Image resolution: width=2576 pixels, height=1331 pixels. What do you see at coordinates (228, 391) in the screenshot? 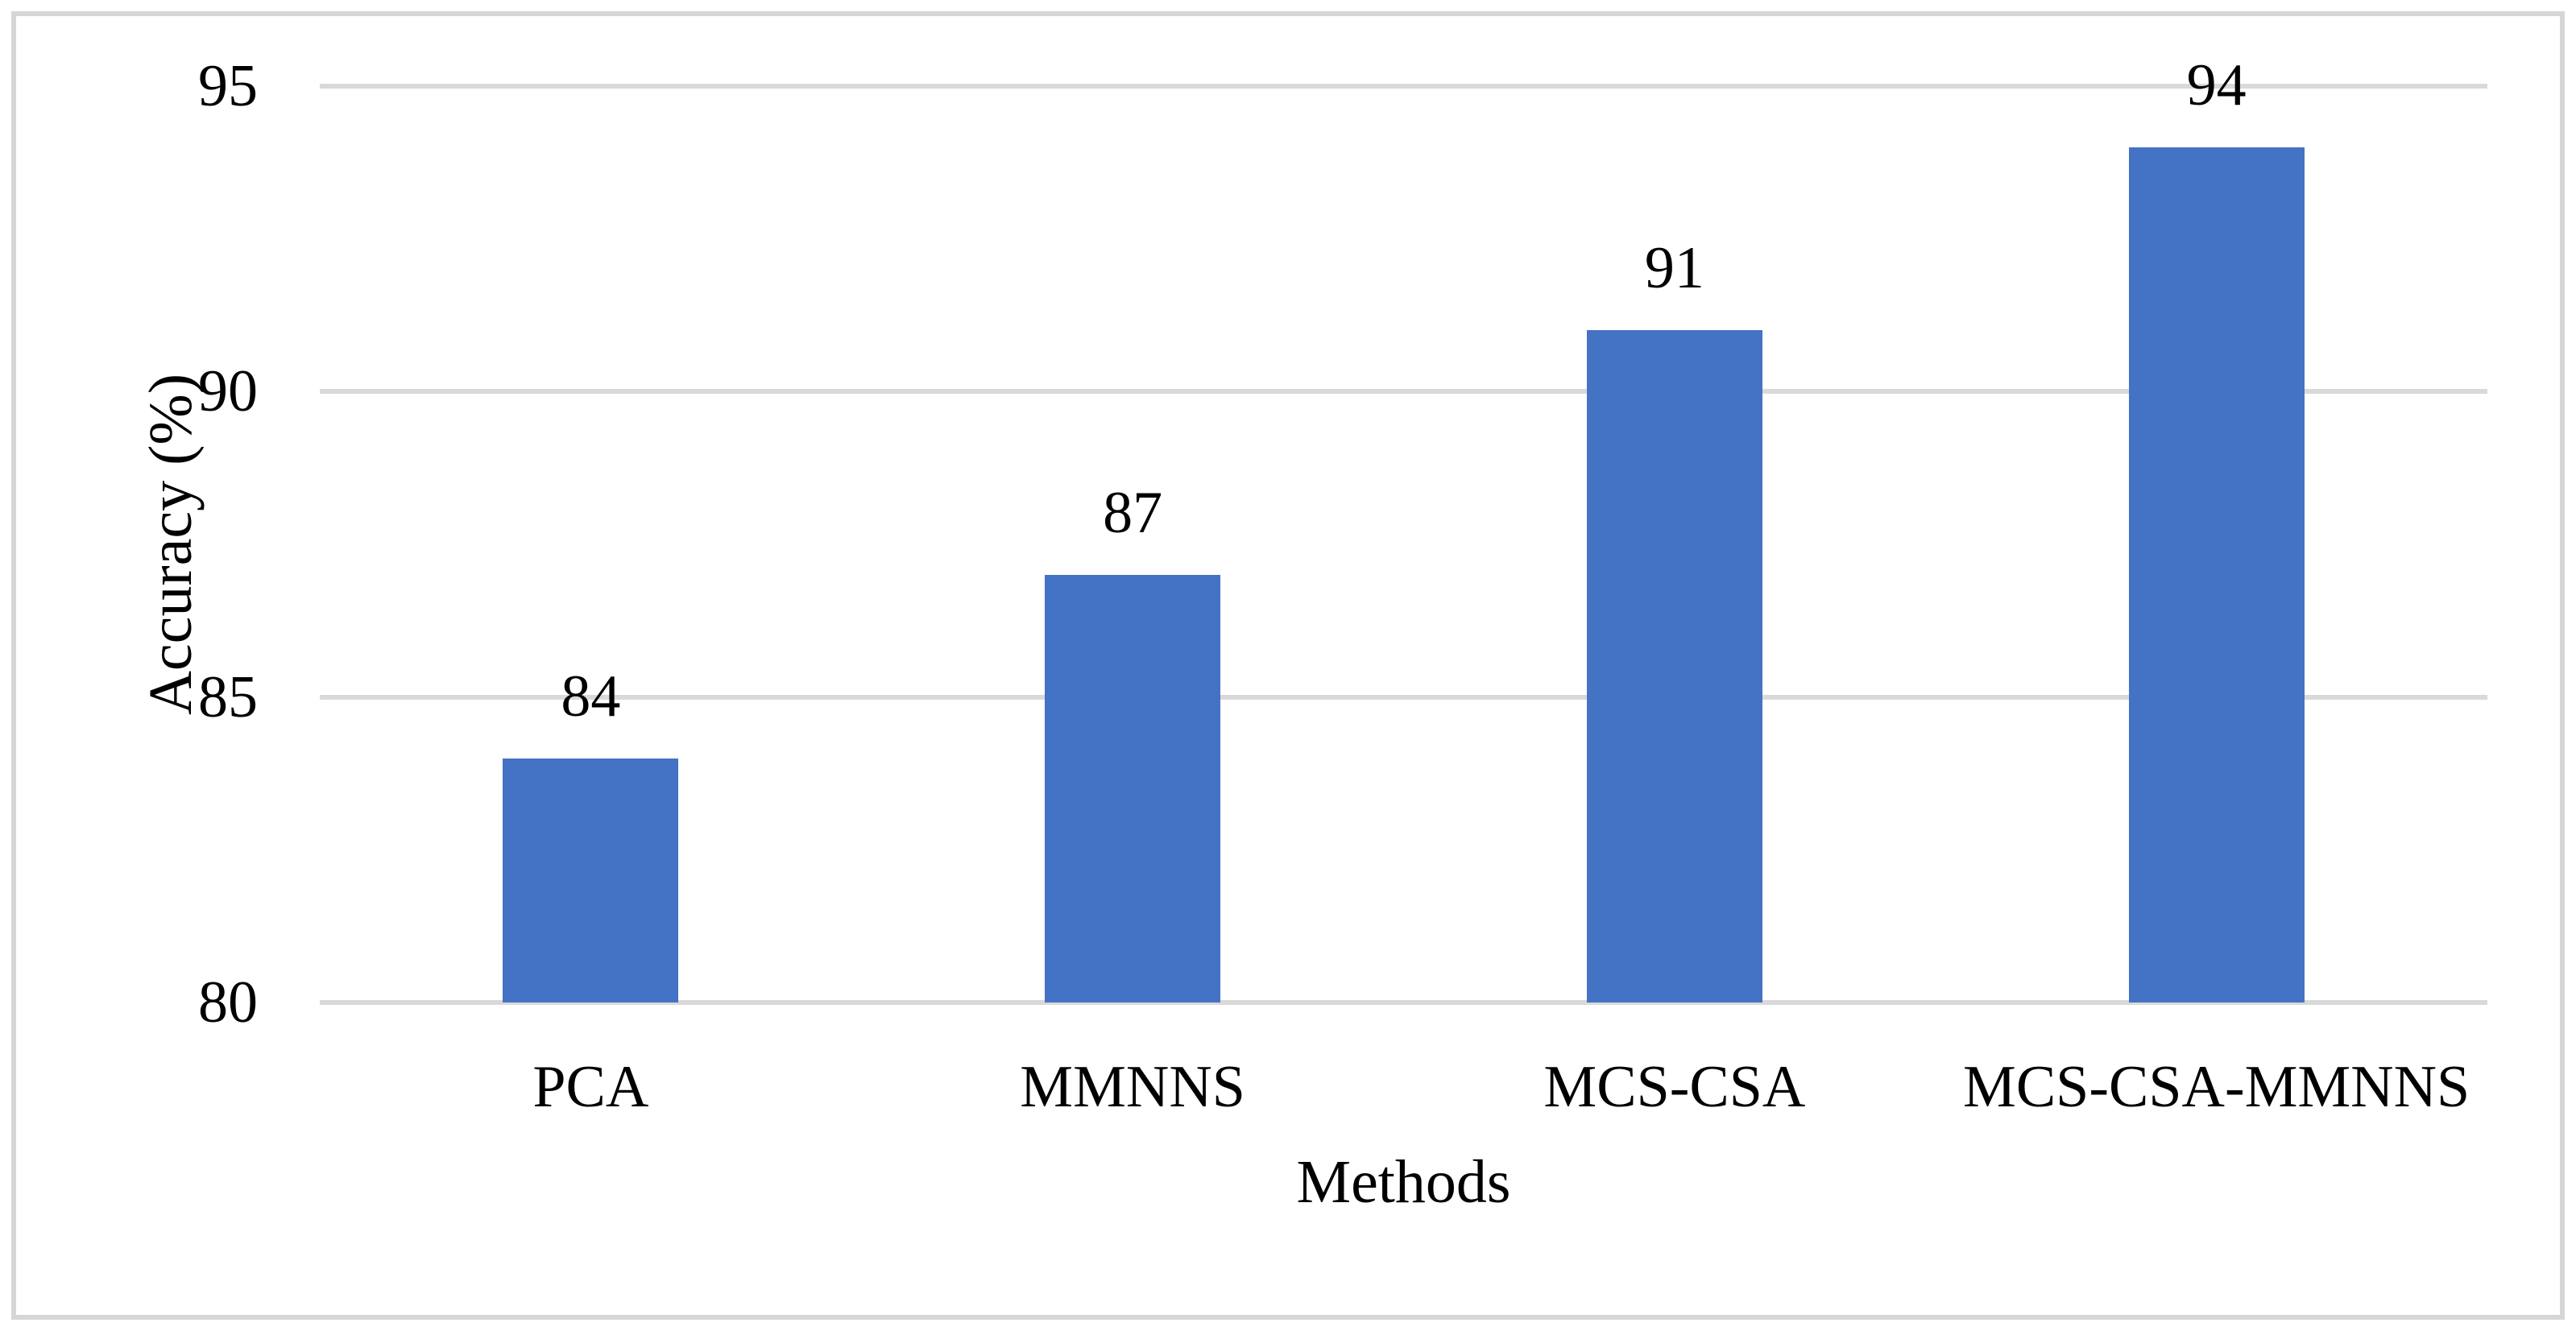
I see `y-tick-label: 90` at bounding box center [228, 391].